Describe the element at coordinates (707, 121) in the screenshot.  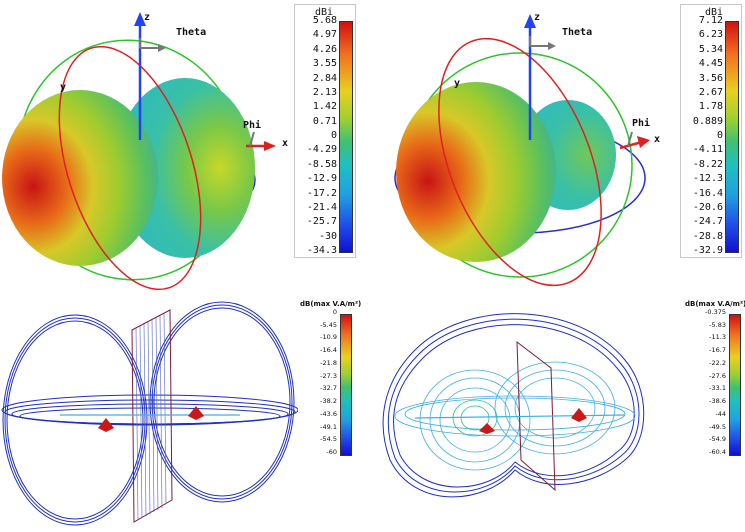
I see `legend-tick-label: 0.889` at that location.